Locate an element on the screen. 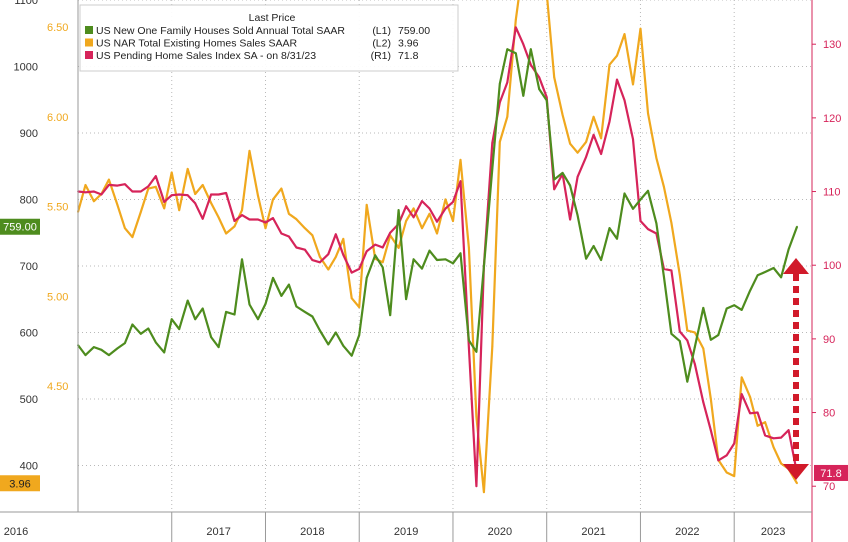 The height and width of the screenshot is (542, 848). y-left2-tick-label: 5.00 is located at coordinates (57, 297).